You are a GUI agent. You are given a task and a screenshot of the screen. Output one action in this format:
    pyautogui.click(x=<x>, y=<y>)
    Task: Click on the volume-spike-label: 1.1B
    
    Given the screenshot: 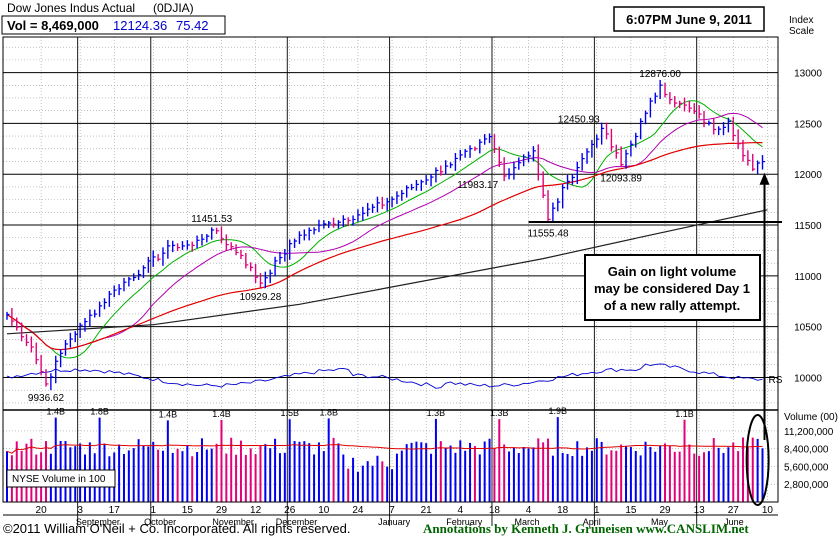 What is the action you would take?
    pyautogui.click(x=684, y=414)
    